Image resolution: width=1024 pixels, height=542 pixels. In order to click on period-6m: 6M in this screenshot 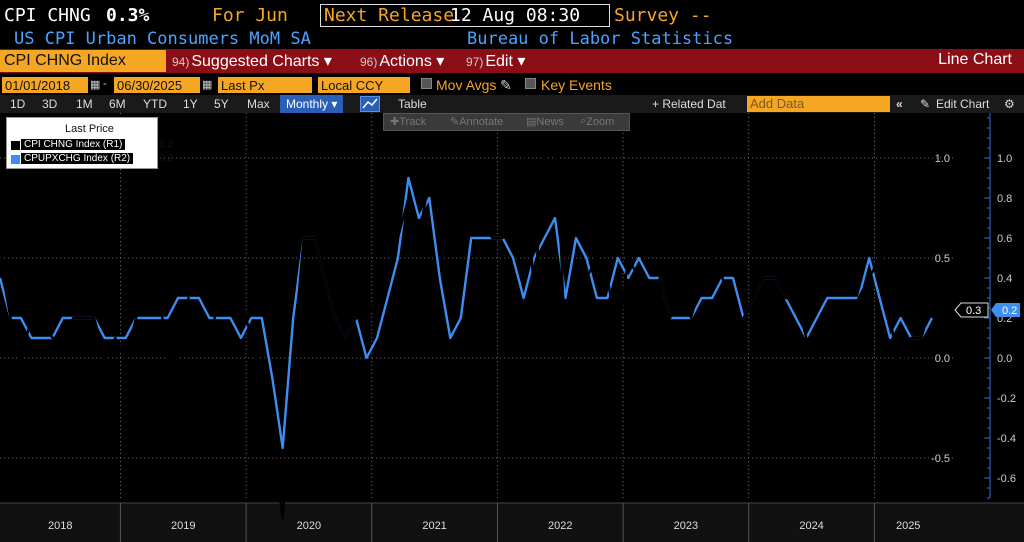, I will do `click(117, 104)`.